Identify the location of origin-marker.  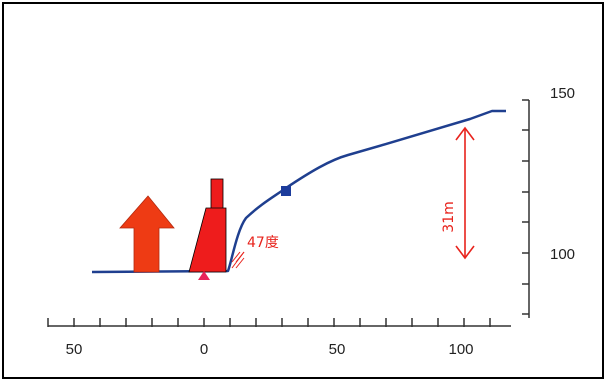
(204, 275).